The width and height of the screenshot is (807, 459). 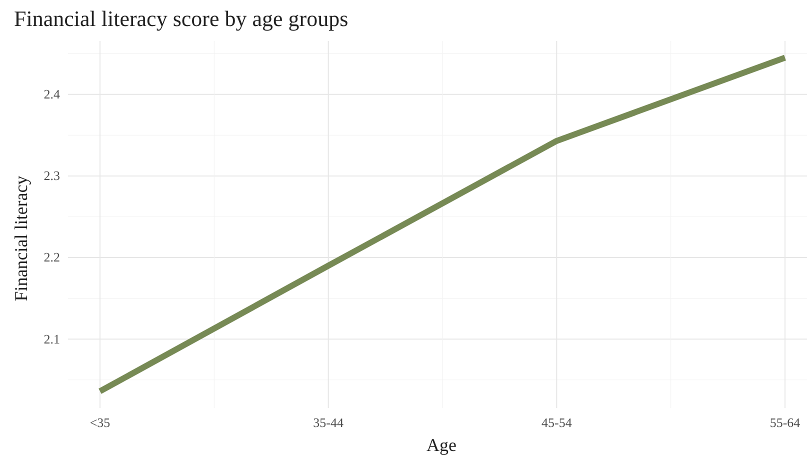 I want to click on x-tick-label: <35, so click(x=100, y=422).